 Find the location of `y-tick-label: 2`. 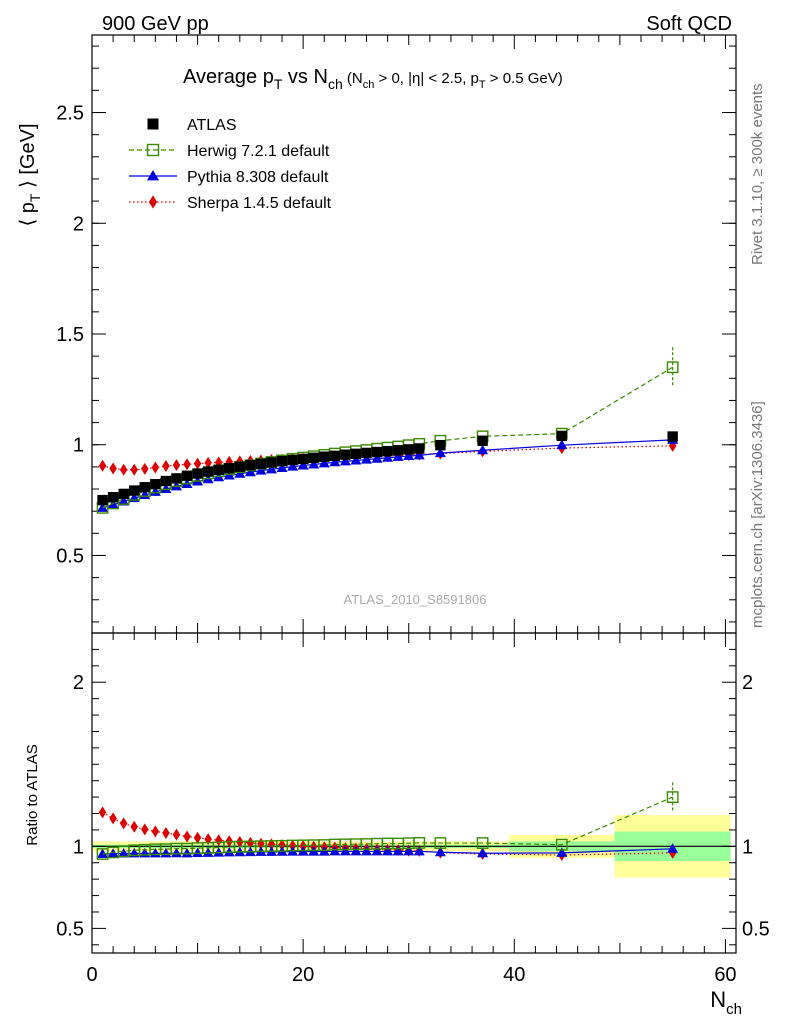

y-tick-label: 2 is located at coordinates (78, 683).